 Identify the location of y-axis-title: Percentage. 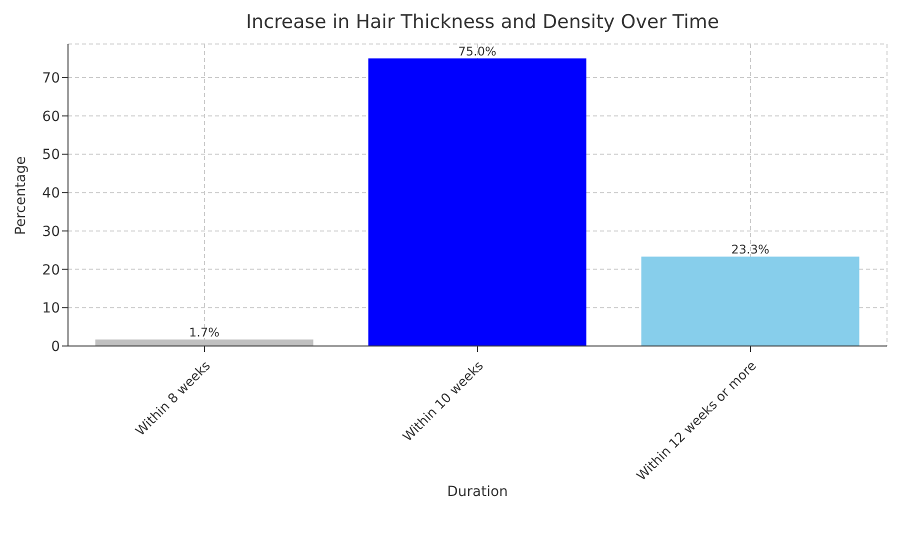
(20, 195).